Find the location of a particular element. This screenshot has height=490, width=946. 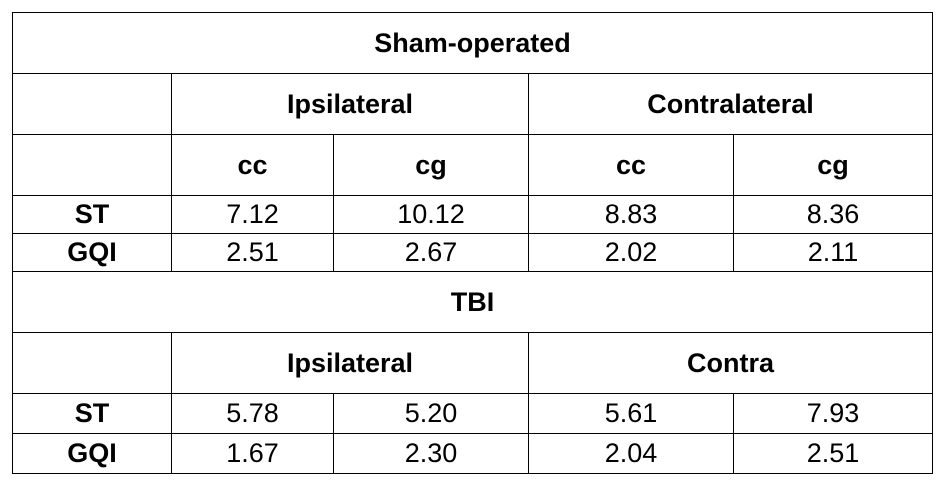

section-header-row: TBI is located at coordinates (472, 302).